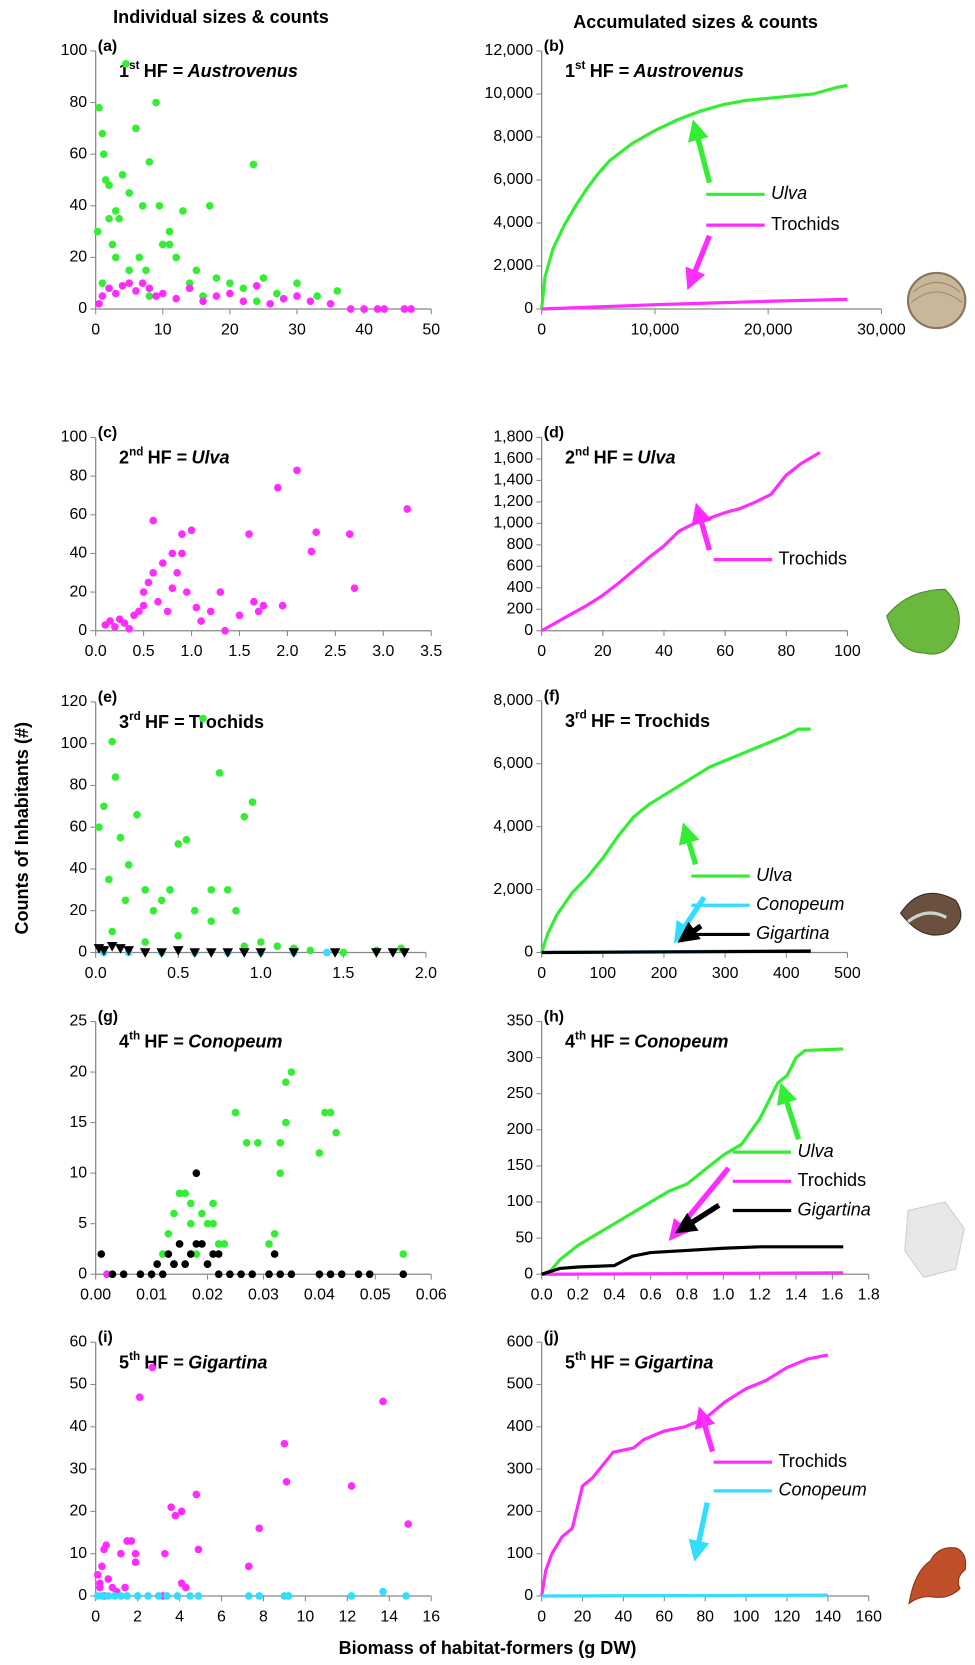 The width and height of the screenshot is (975, 1665). I want to click on x-tick-label: 12, so click(347, 1616).